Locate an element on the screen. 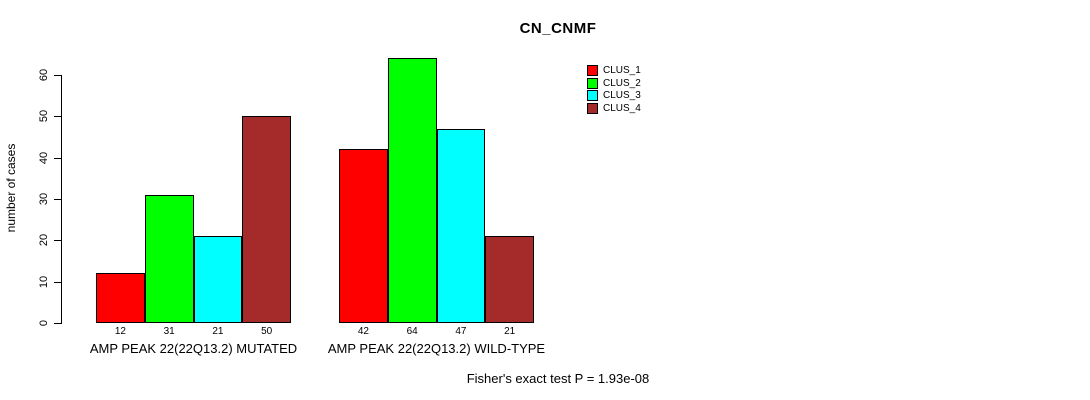  bar-value-label: 31 is located at coordinates (169, 331).